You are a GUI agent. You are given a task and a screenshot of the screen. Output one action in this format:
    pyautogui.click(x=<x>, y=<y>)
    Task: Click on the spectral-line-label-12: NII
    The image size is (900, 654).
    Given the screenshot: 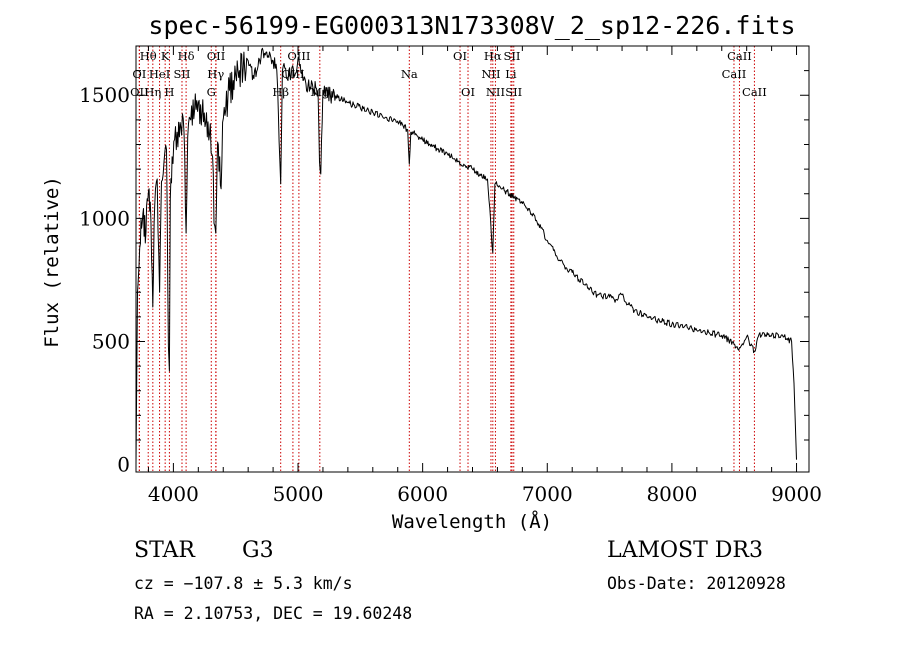 What is the action you would take?
    pyautogui.click(x=495, y=92)
    